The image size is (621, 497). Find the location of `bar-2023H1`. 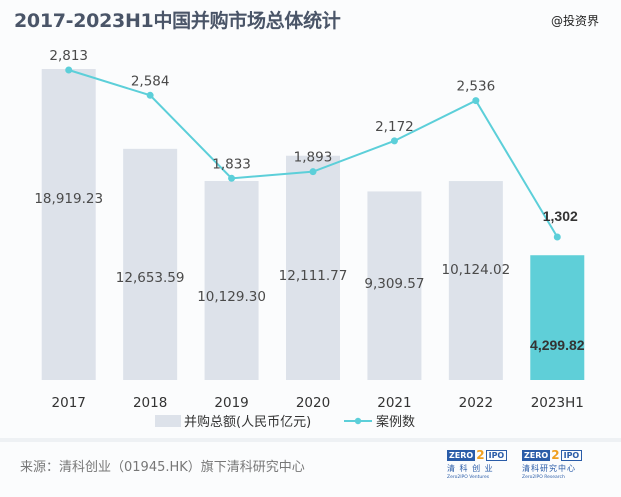

bar-2023H1 is located at coordinates (557, 317).